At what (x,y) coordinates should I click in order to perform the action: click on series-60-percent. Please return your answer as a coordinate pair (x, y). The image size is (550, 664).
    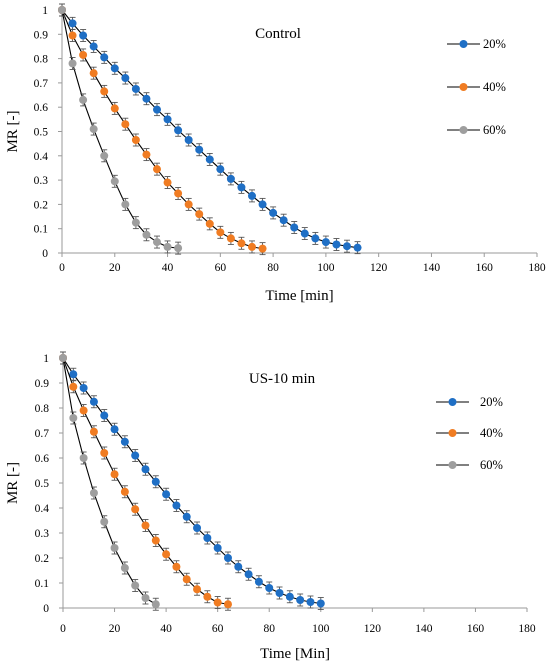
    Looking at the image, I should click on (109, 481).